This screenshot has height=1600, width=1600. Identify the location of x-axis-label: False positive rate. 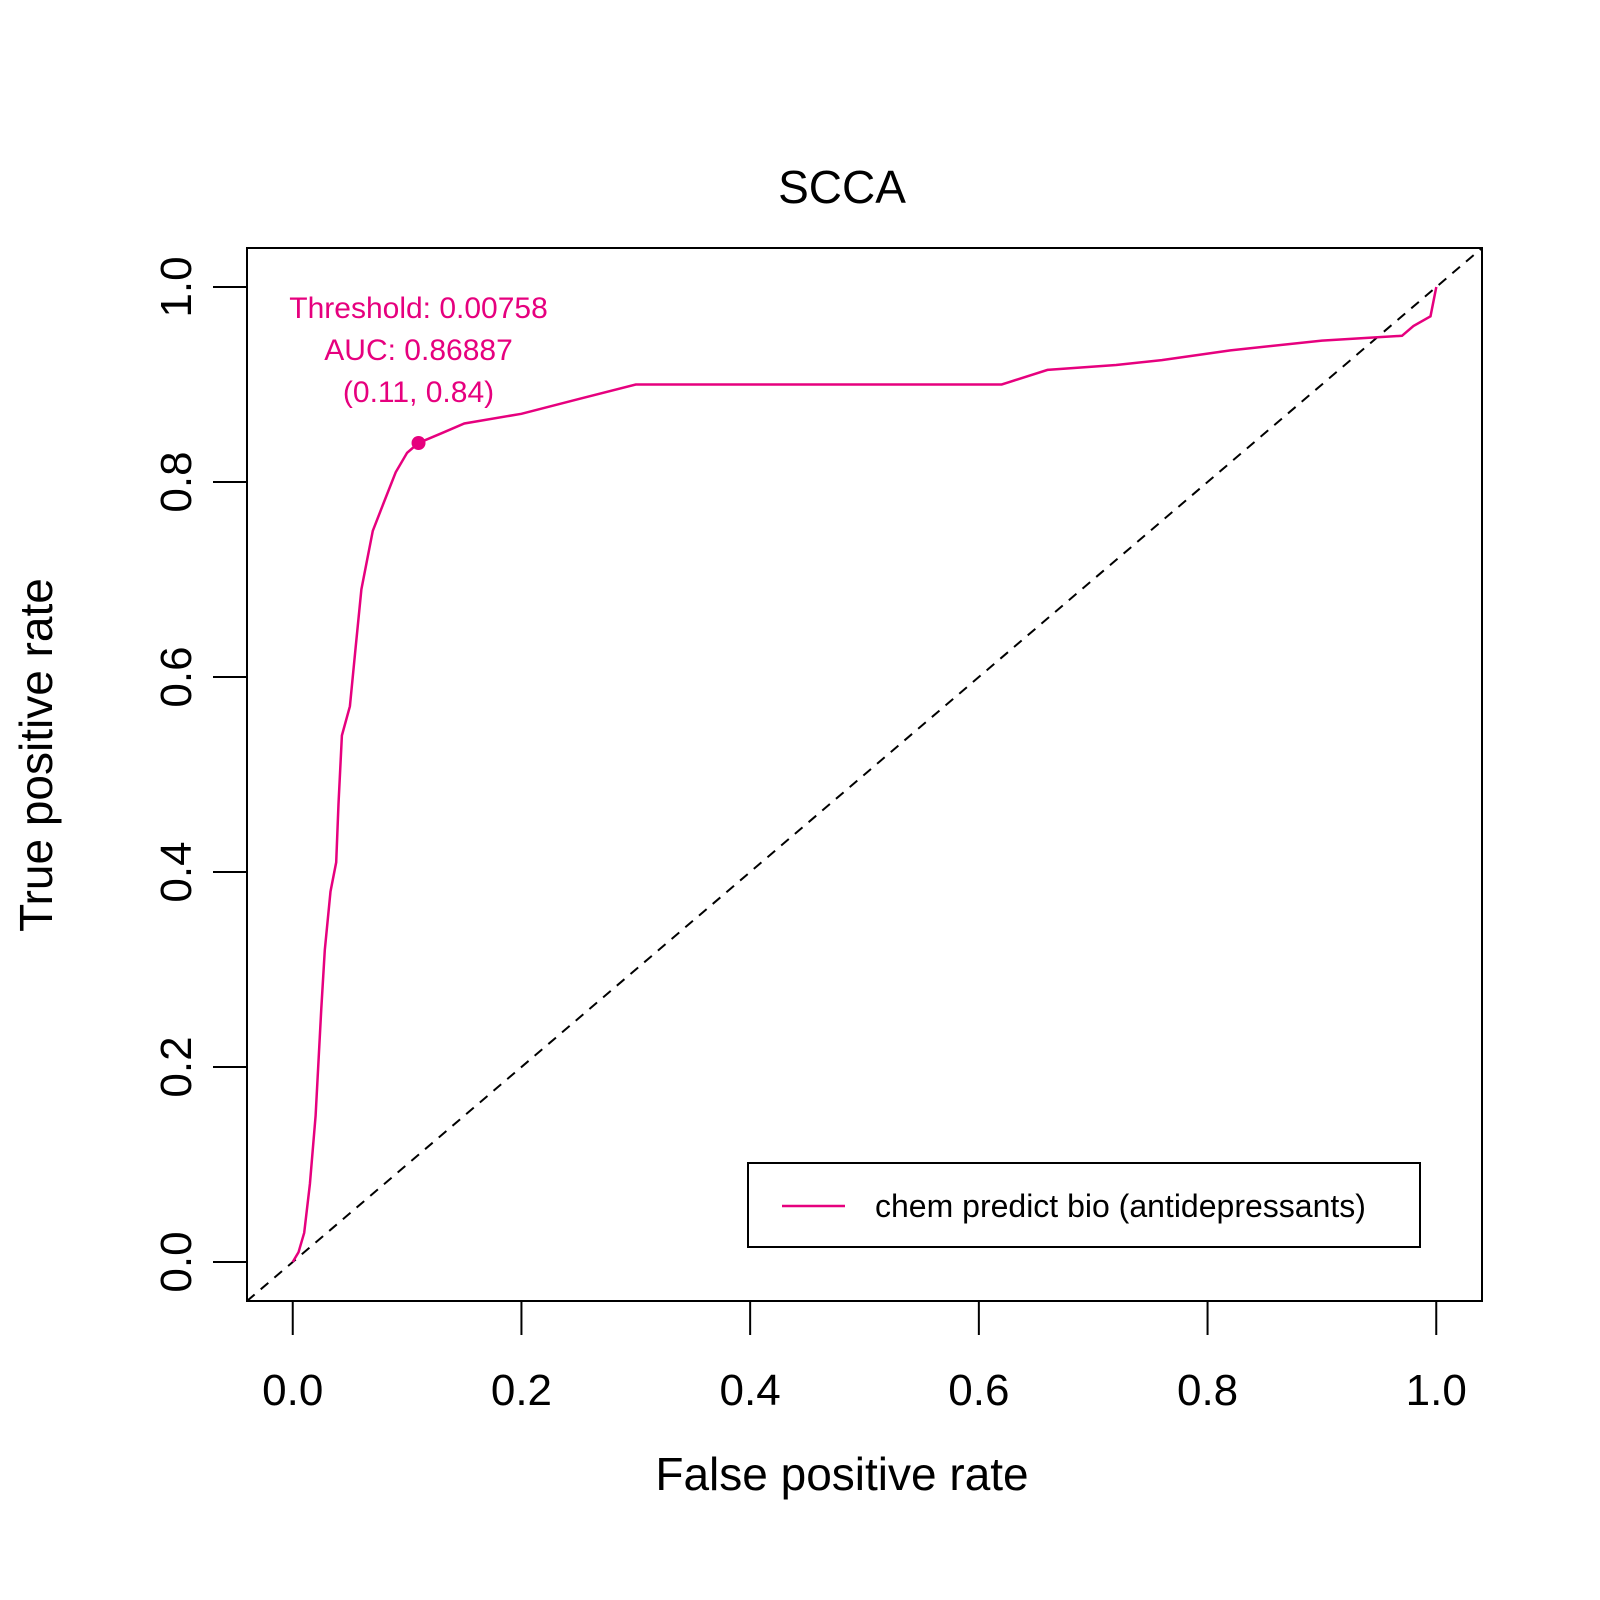
(841, 1474).